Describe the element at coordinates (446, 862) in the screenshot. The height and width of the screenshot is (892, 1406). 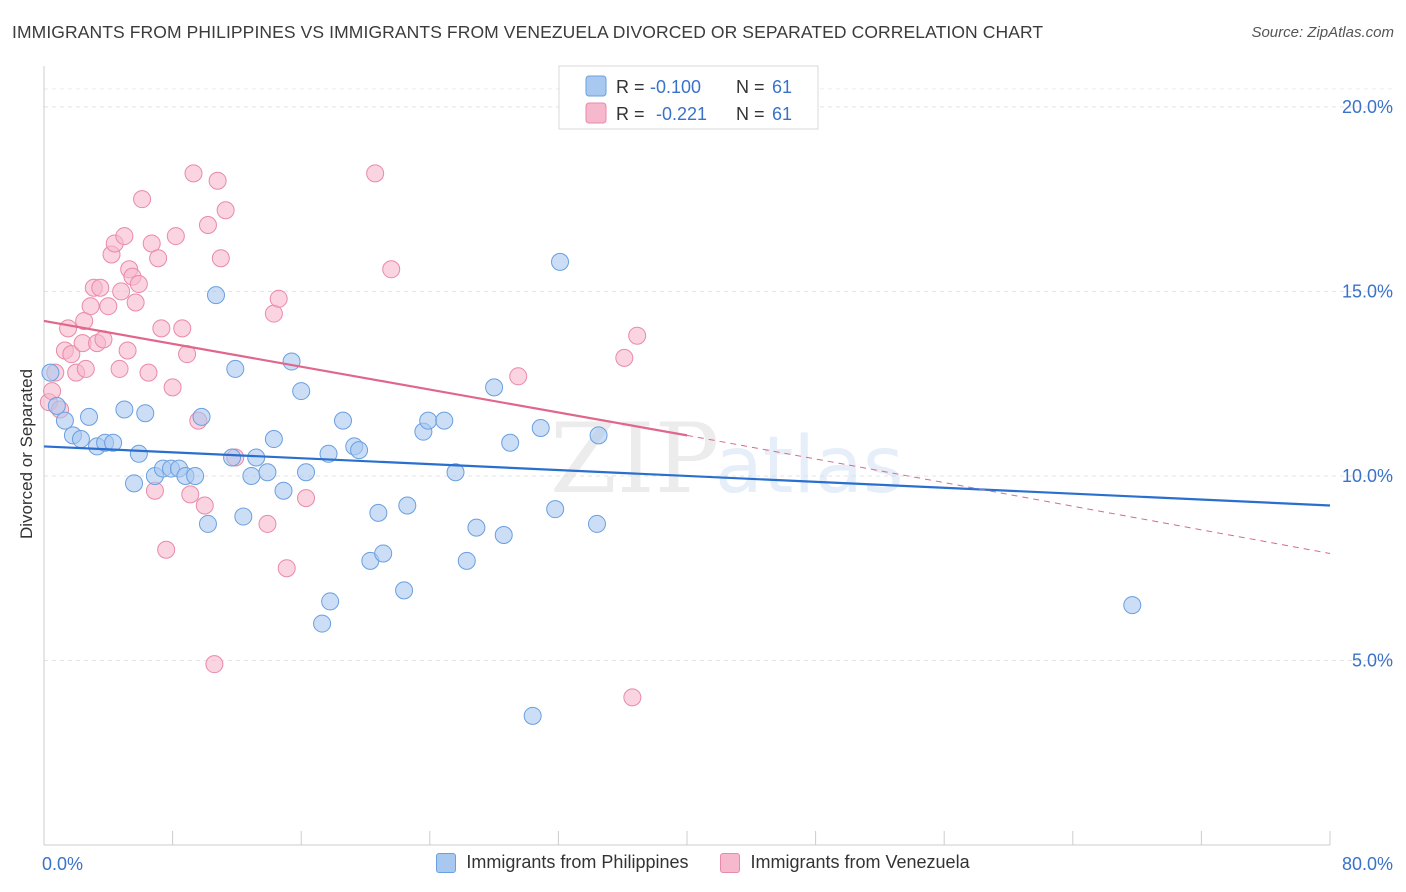
I see `bottom-legend-swatch-philippines` at that location.